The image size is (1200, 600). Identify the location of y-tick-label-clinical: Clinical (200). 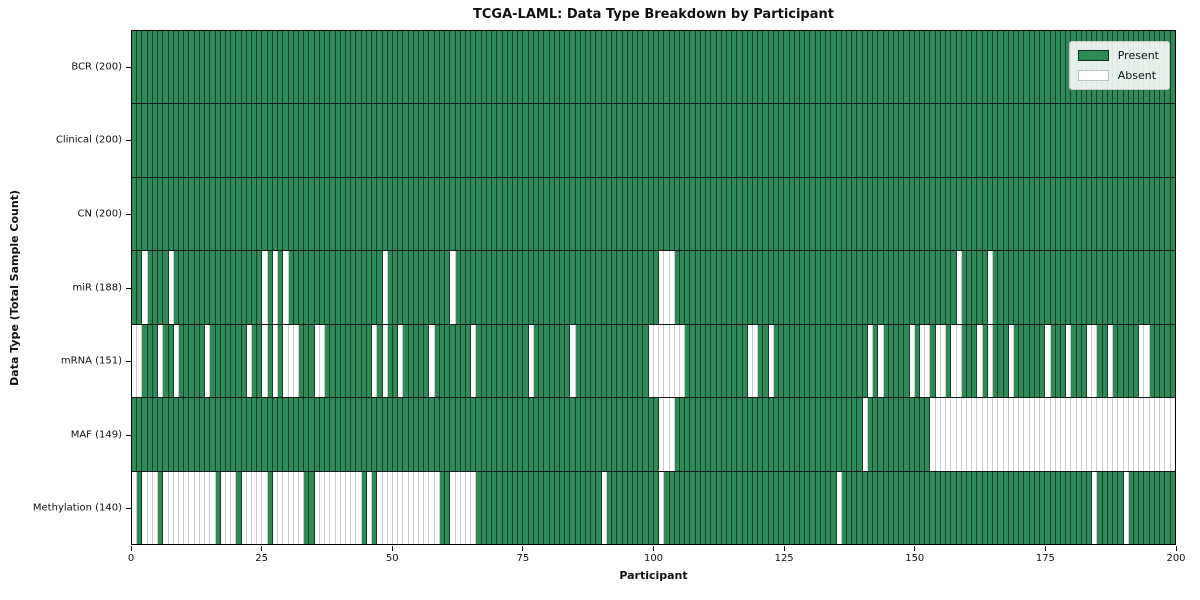
(88, 140).